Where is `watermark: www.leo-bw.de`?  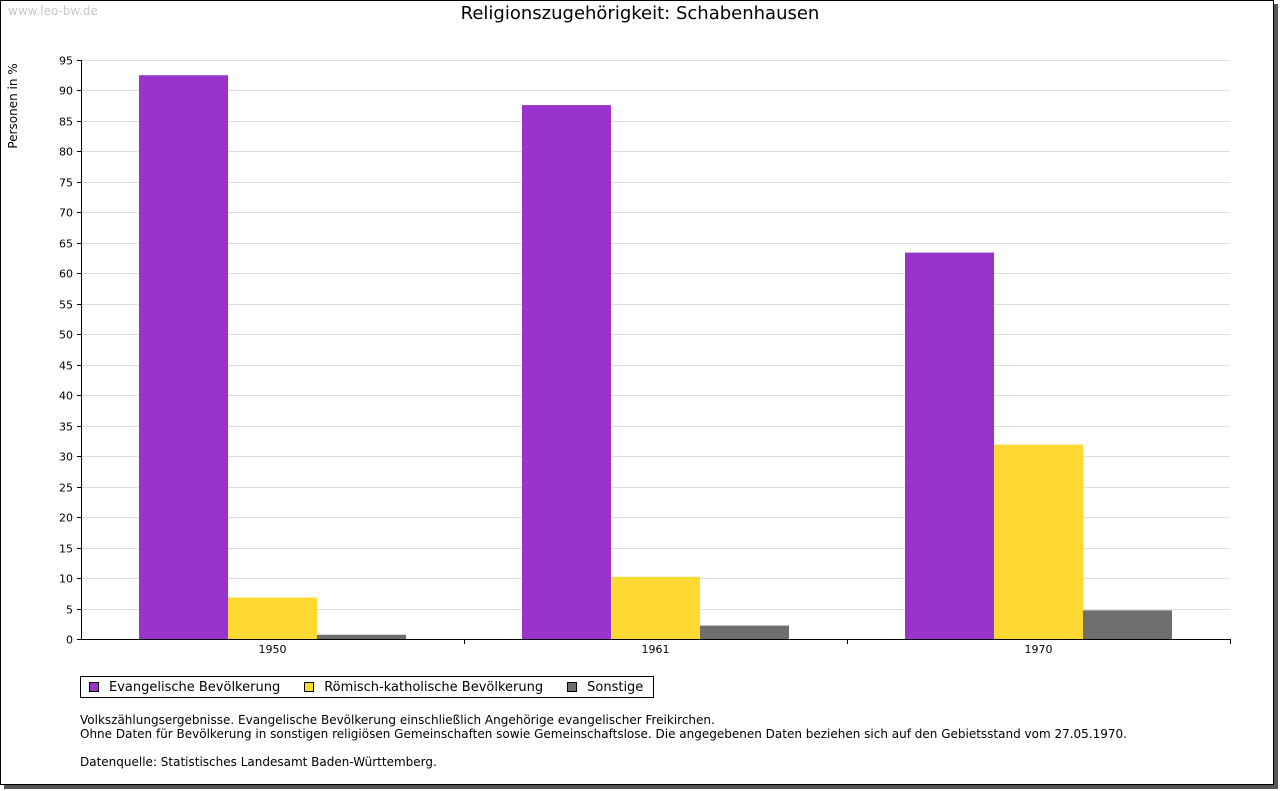
watermark: www.leo-bw.de is located at coordinates (53, 11).